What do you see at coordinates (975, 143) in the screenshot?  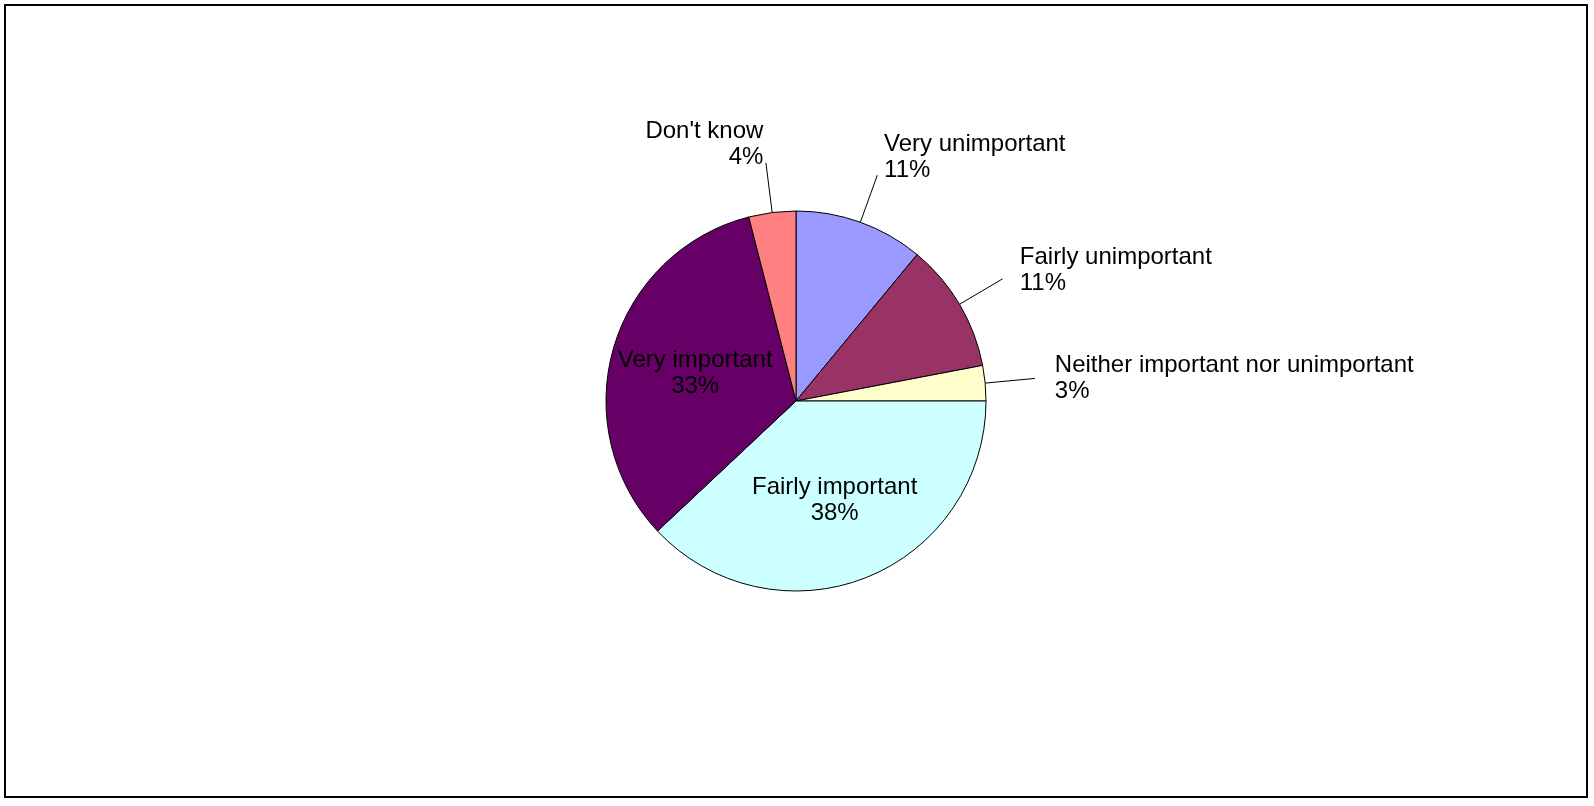 I see `slice-label: Very unimportant` at bounding box center [975, 143].